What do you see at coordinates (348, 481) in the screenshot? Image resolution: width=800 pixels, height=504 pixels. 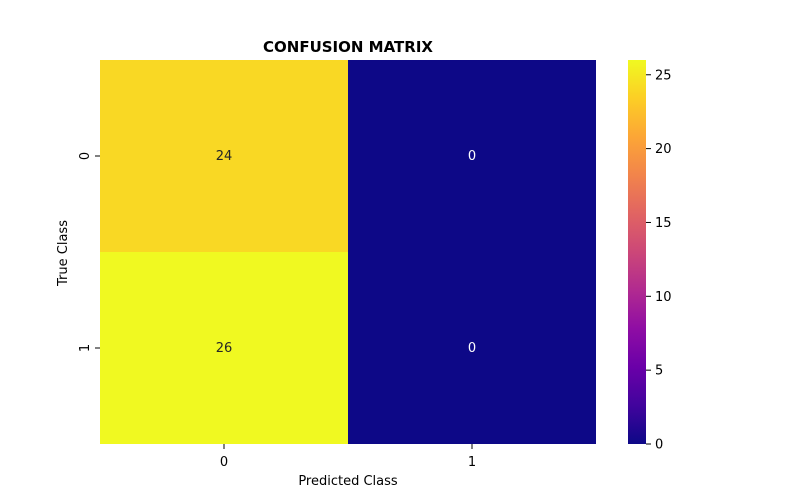 I see `x-axis-label: Predicted Class` at bounding box center [348, 481].